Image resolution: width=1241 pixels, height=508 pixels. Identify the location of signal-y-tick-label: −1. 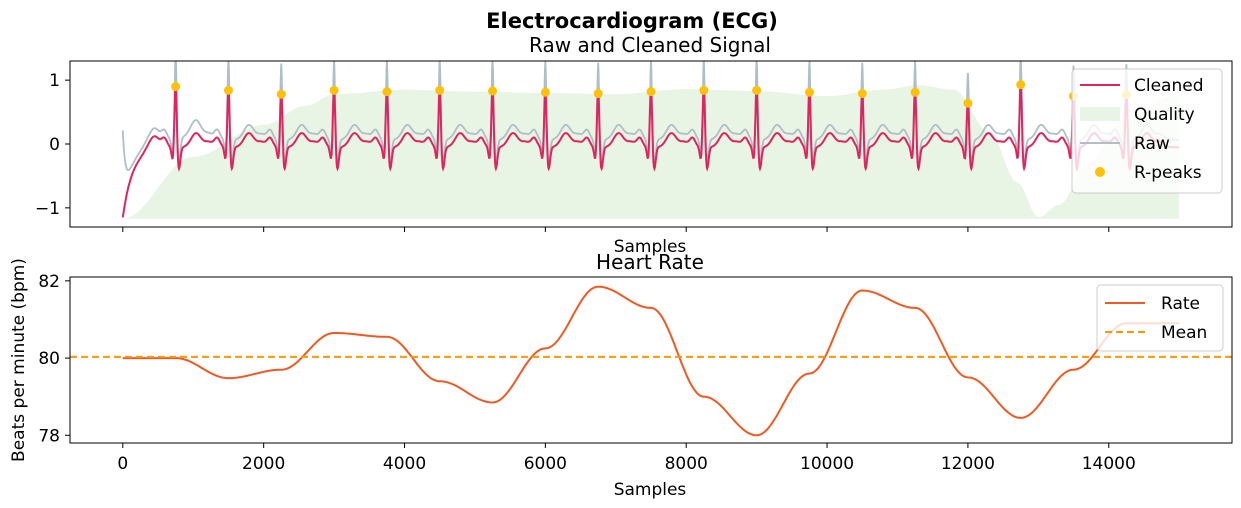
(47, 209).